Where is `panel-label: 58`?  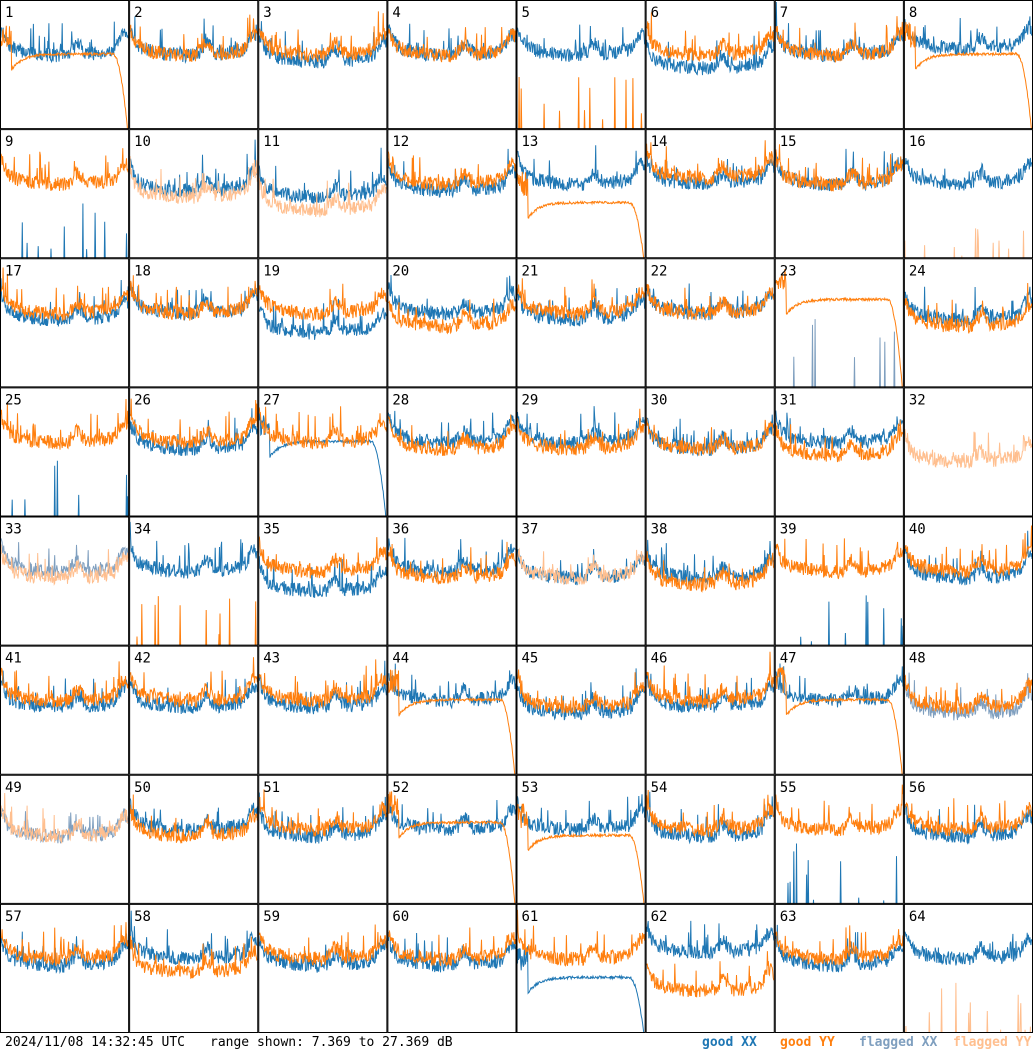
panel-label: 58 is located at coordinates (142, 917).